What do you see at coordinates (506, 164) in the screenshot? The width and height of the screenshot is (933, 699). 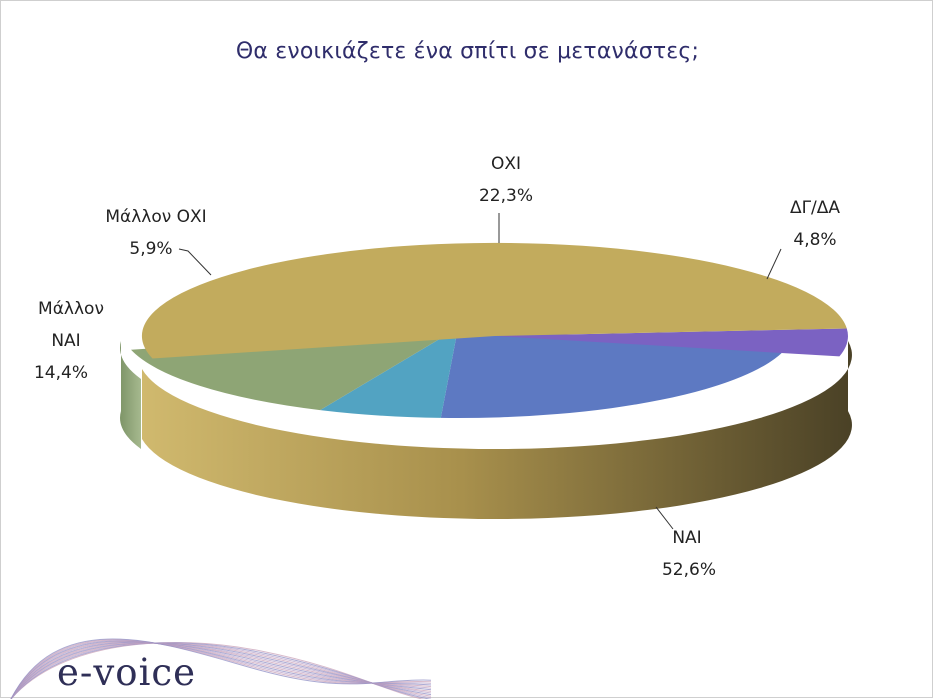 I see `label-oxi-name: ΟΧΙ` at bounding box center [506, 164].